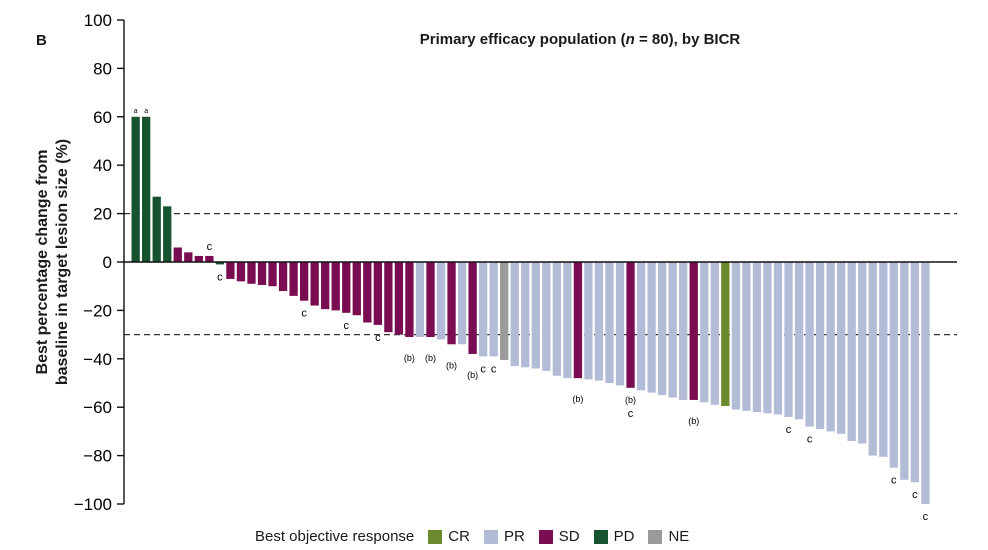 The image size is (988, 550). I want to click on y-tick-label: 60, so click(102, 117).